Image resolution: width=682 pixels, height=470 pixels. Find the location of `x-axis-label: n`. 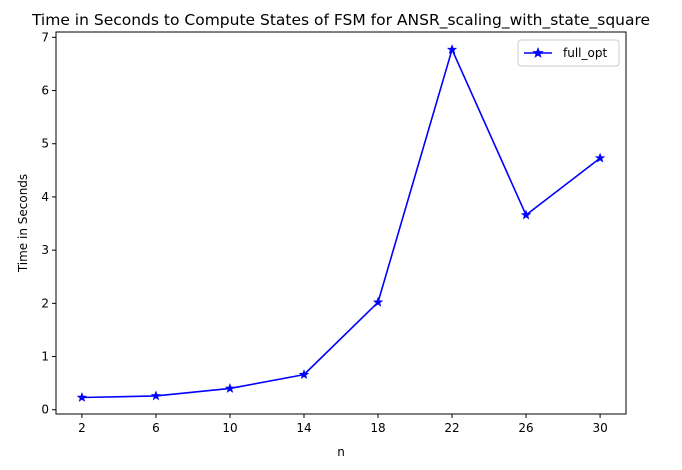

x-axis-label: n is located at coordinates (341, 452).